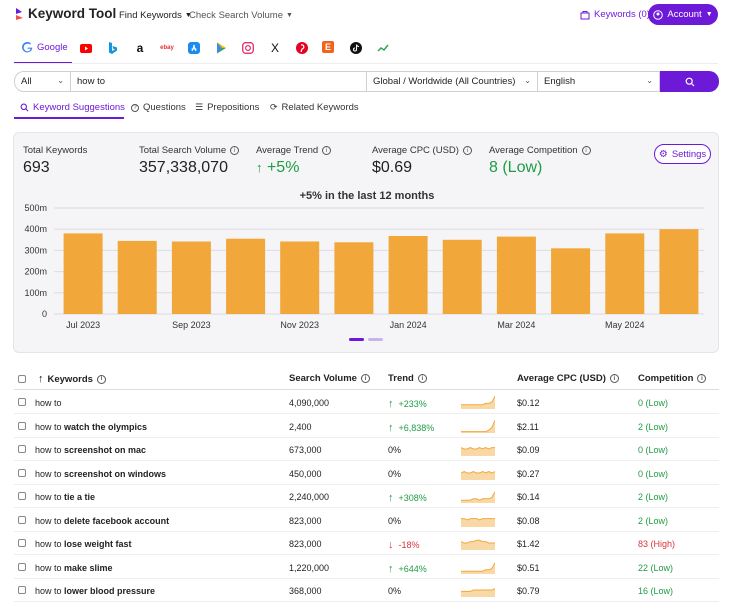 The width and height of the screenshot is (730, 603). What do you see at coordinates (328, 47) in the screenshot?
I see `etsy-icon: E` at bounding box center [328, 47].